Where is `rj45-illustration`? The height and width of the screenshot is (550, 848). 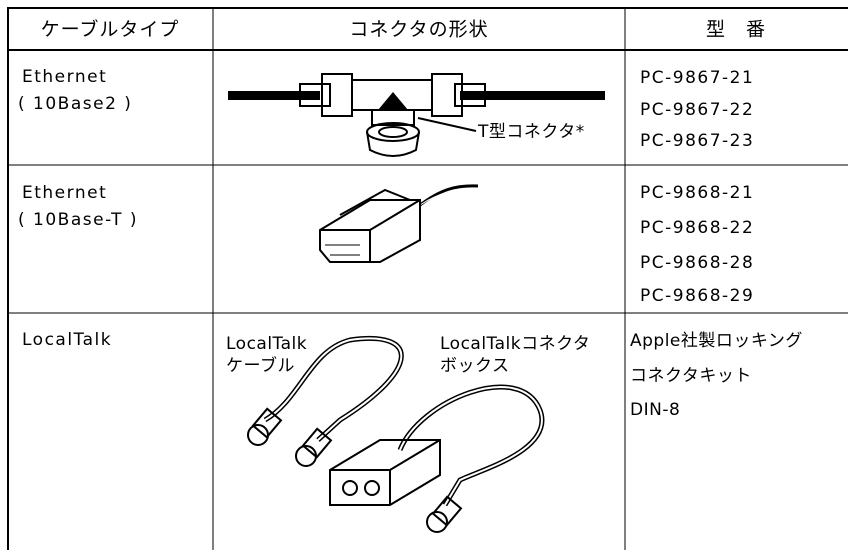 rj45-illustration is located at coordinates (399, 223).